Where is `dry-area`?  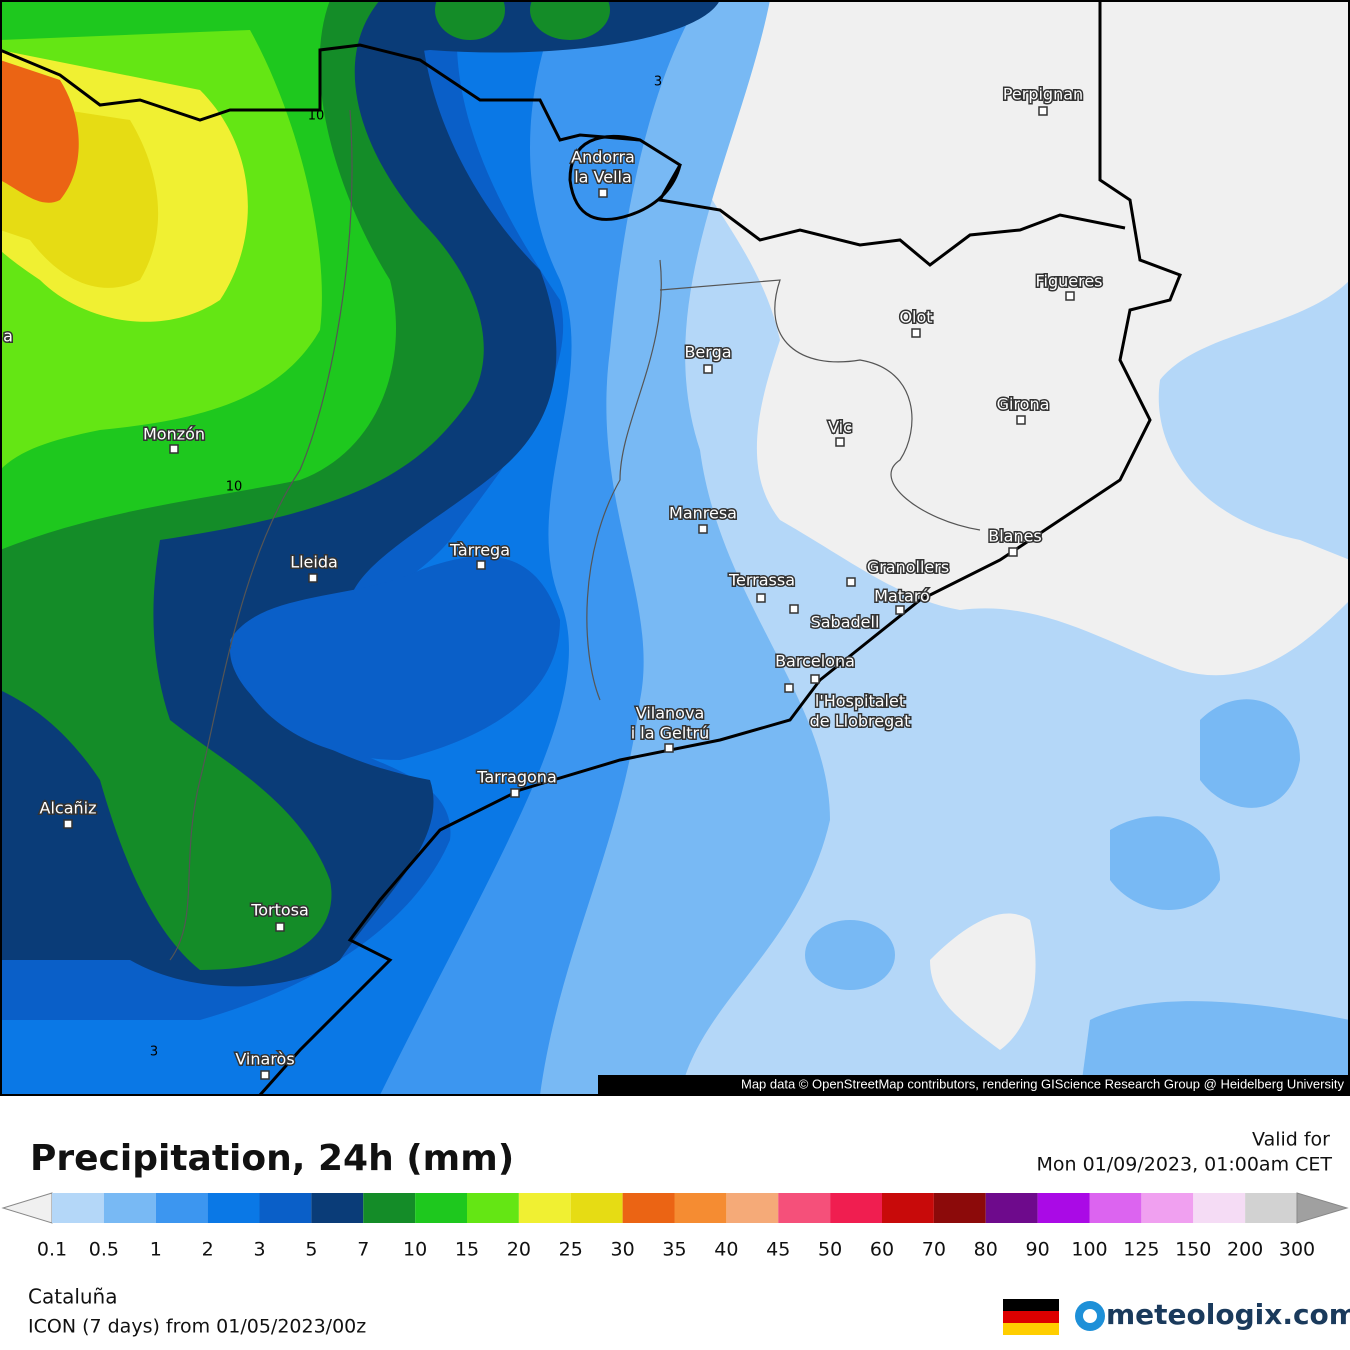 dry-area is located at coordinates (1255, 615).